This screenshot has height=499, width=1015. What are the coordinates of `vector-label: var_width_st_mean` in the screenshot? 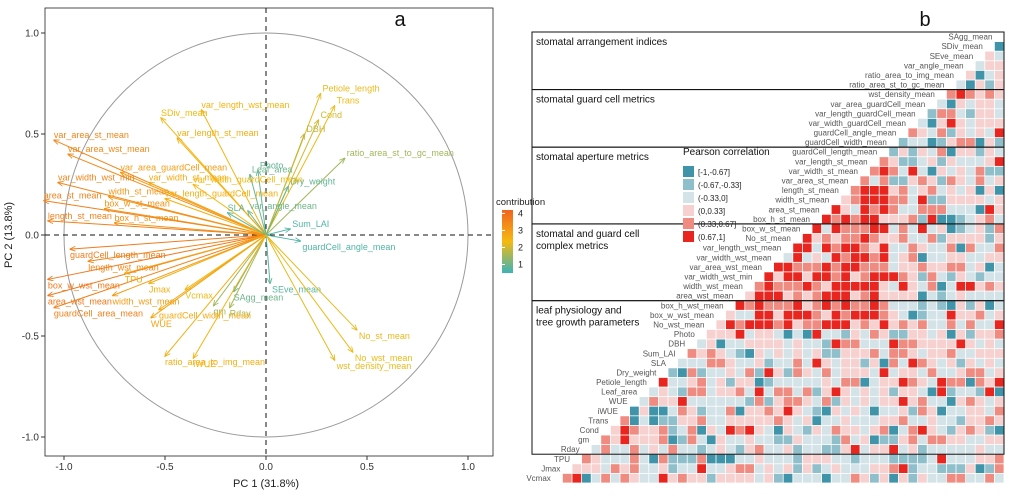 It's located at (188, 177).